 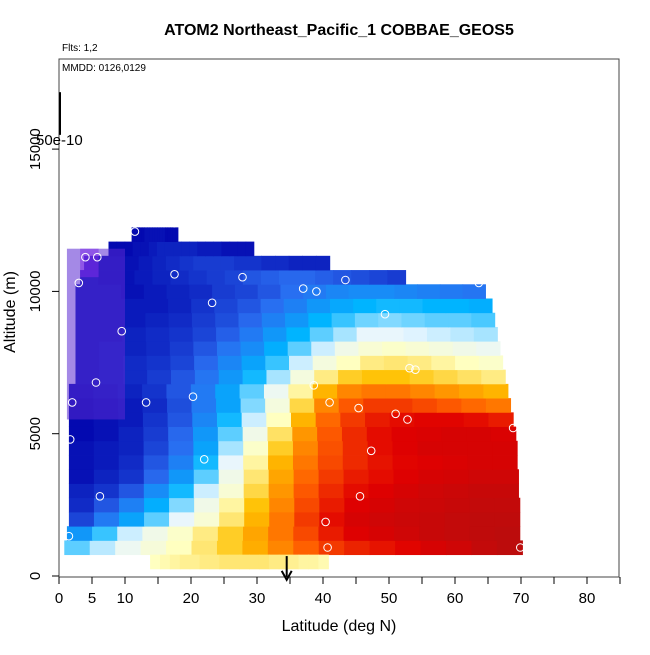 What do you see at coordinates (59, 598) in the screenshot?
I see `x-tick-label: 0` at bounding box center [59, 598].